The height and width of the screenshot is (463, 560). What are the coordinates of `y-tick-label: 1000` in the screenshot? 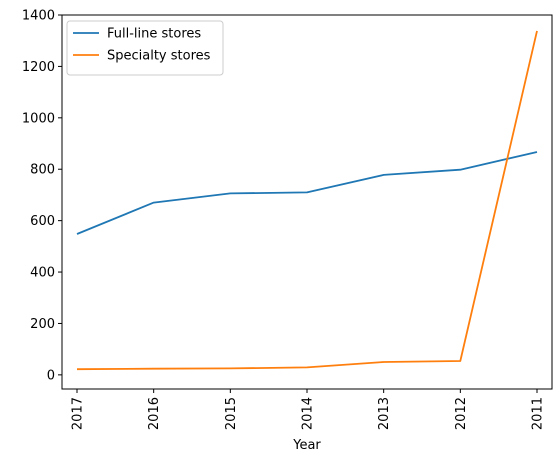 It's located at (38, 118).